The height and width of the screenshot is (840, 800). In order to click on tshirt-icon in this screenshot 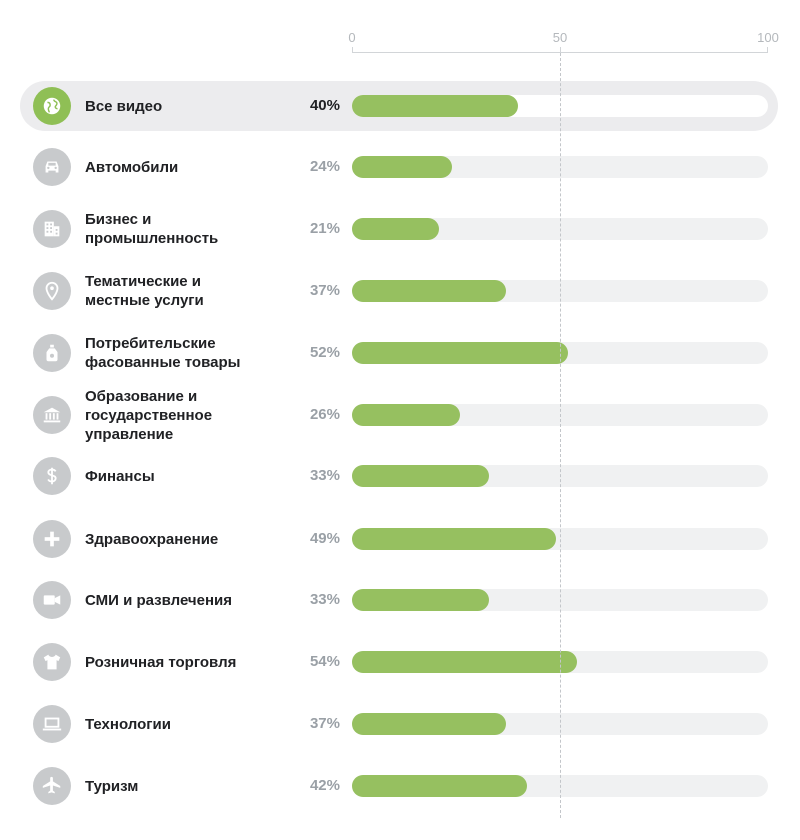, I will do `click(52, 662)`.